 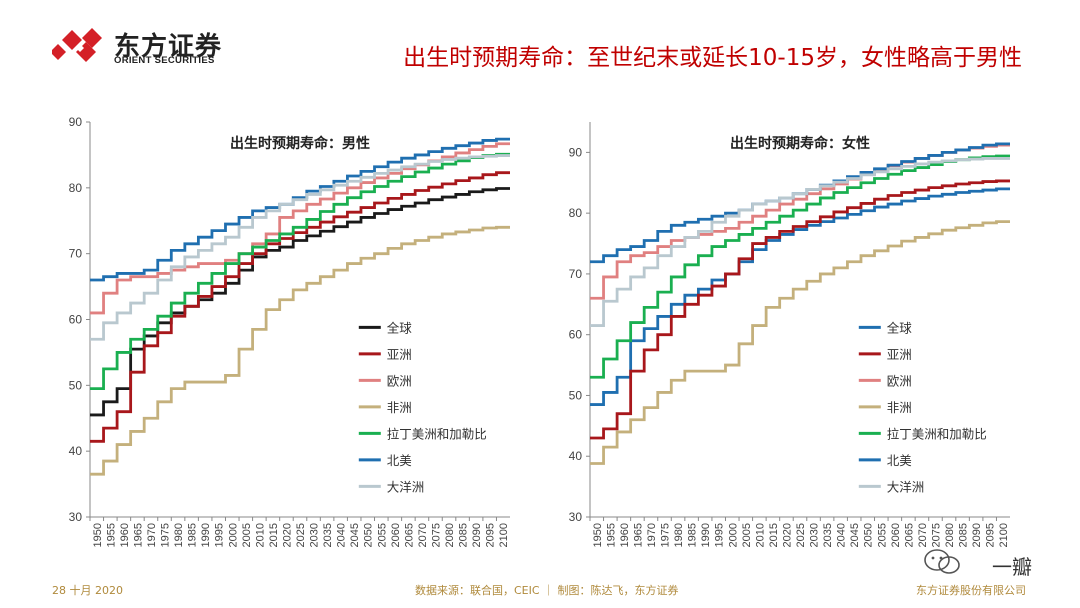 What do you see at coordinates (547, 590) in the screenshot?
I see `footer-source: 数据来源：联合国，CEIC ｜ 制图：陈达飞，东方证券` at bounding box center [547, 590].